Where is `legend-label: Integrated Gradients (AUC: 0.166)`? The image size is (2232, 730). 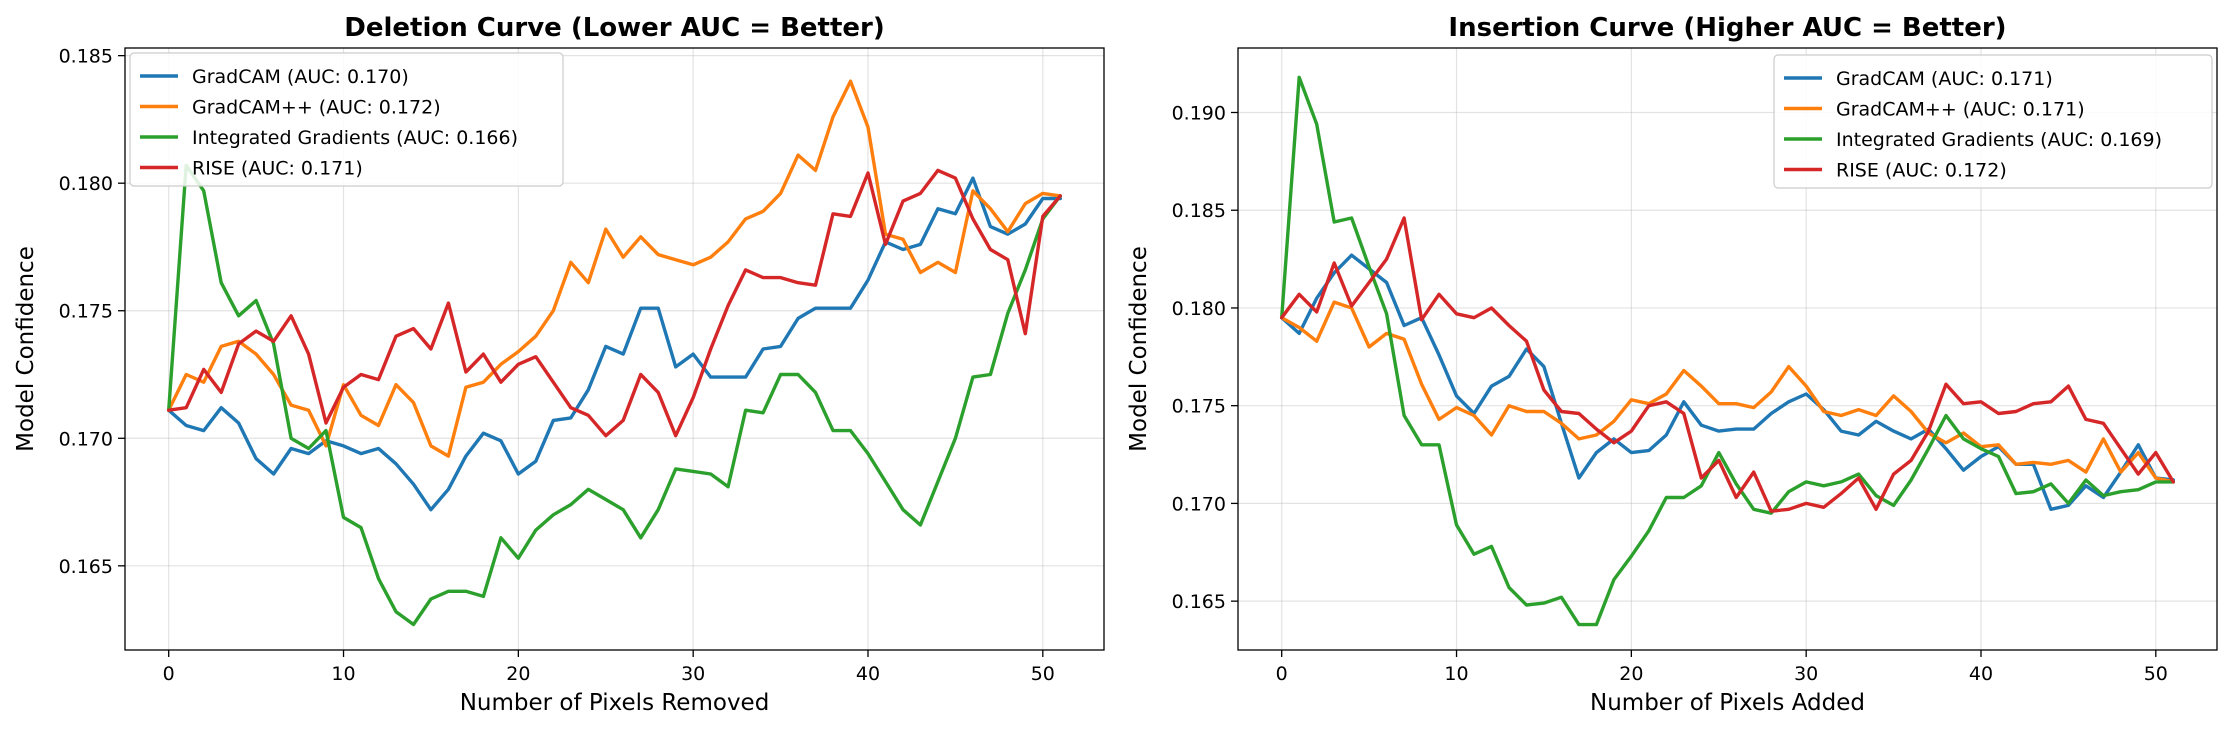
legend-label: Integrated Gradients (AUC: 0.166) is located at coordinates (355, 138).